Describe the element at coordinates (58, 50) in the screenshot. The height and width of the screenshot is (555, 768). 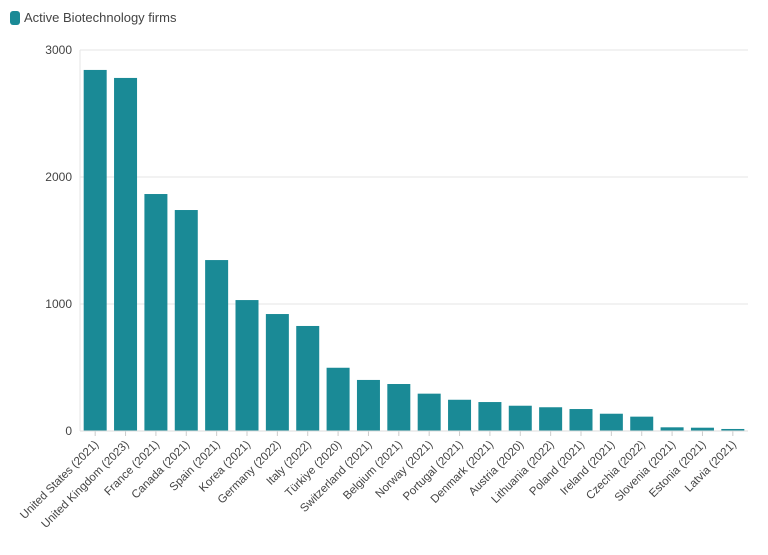
I see `y-tick-label: 3000` at that location.